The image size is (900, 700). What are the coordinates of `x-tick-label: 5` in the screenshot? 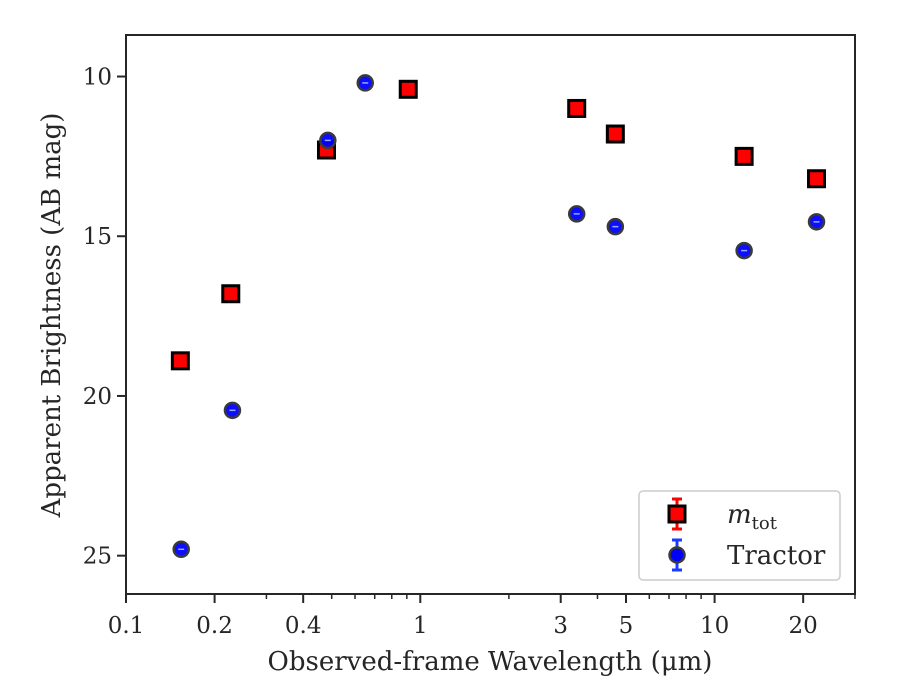 It's located at (626, 626).